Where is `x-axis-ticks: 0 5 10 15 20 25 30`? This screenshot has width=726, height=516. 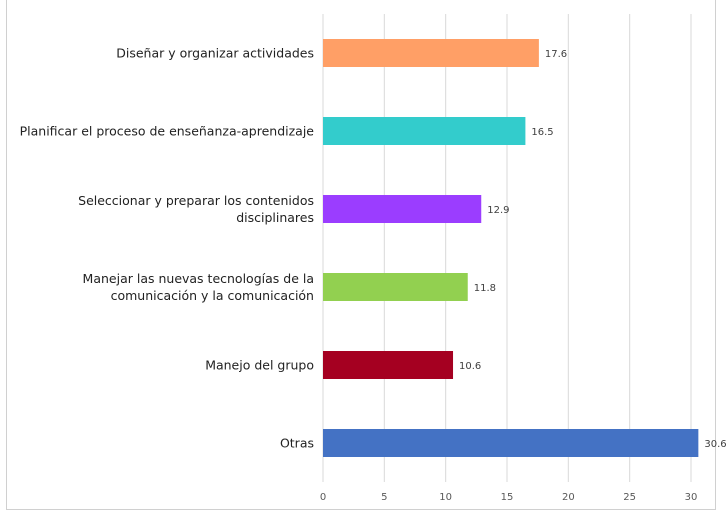 x-axis-ticks: 0 5 10 15 20 25 30 is located at coordinates (509, 497).